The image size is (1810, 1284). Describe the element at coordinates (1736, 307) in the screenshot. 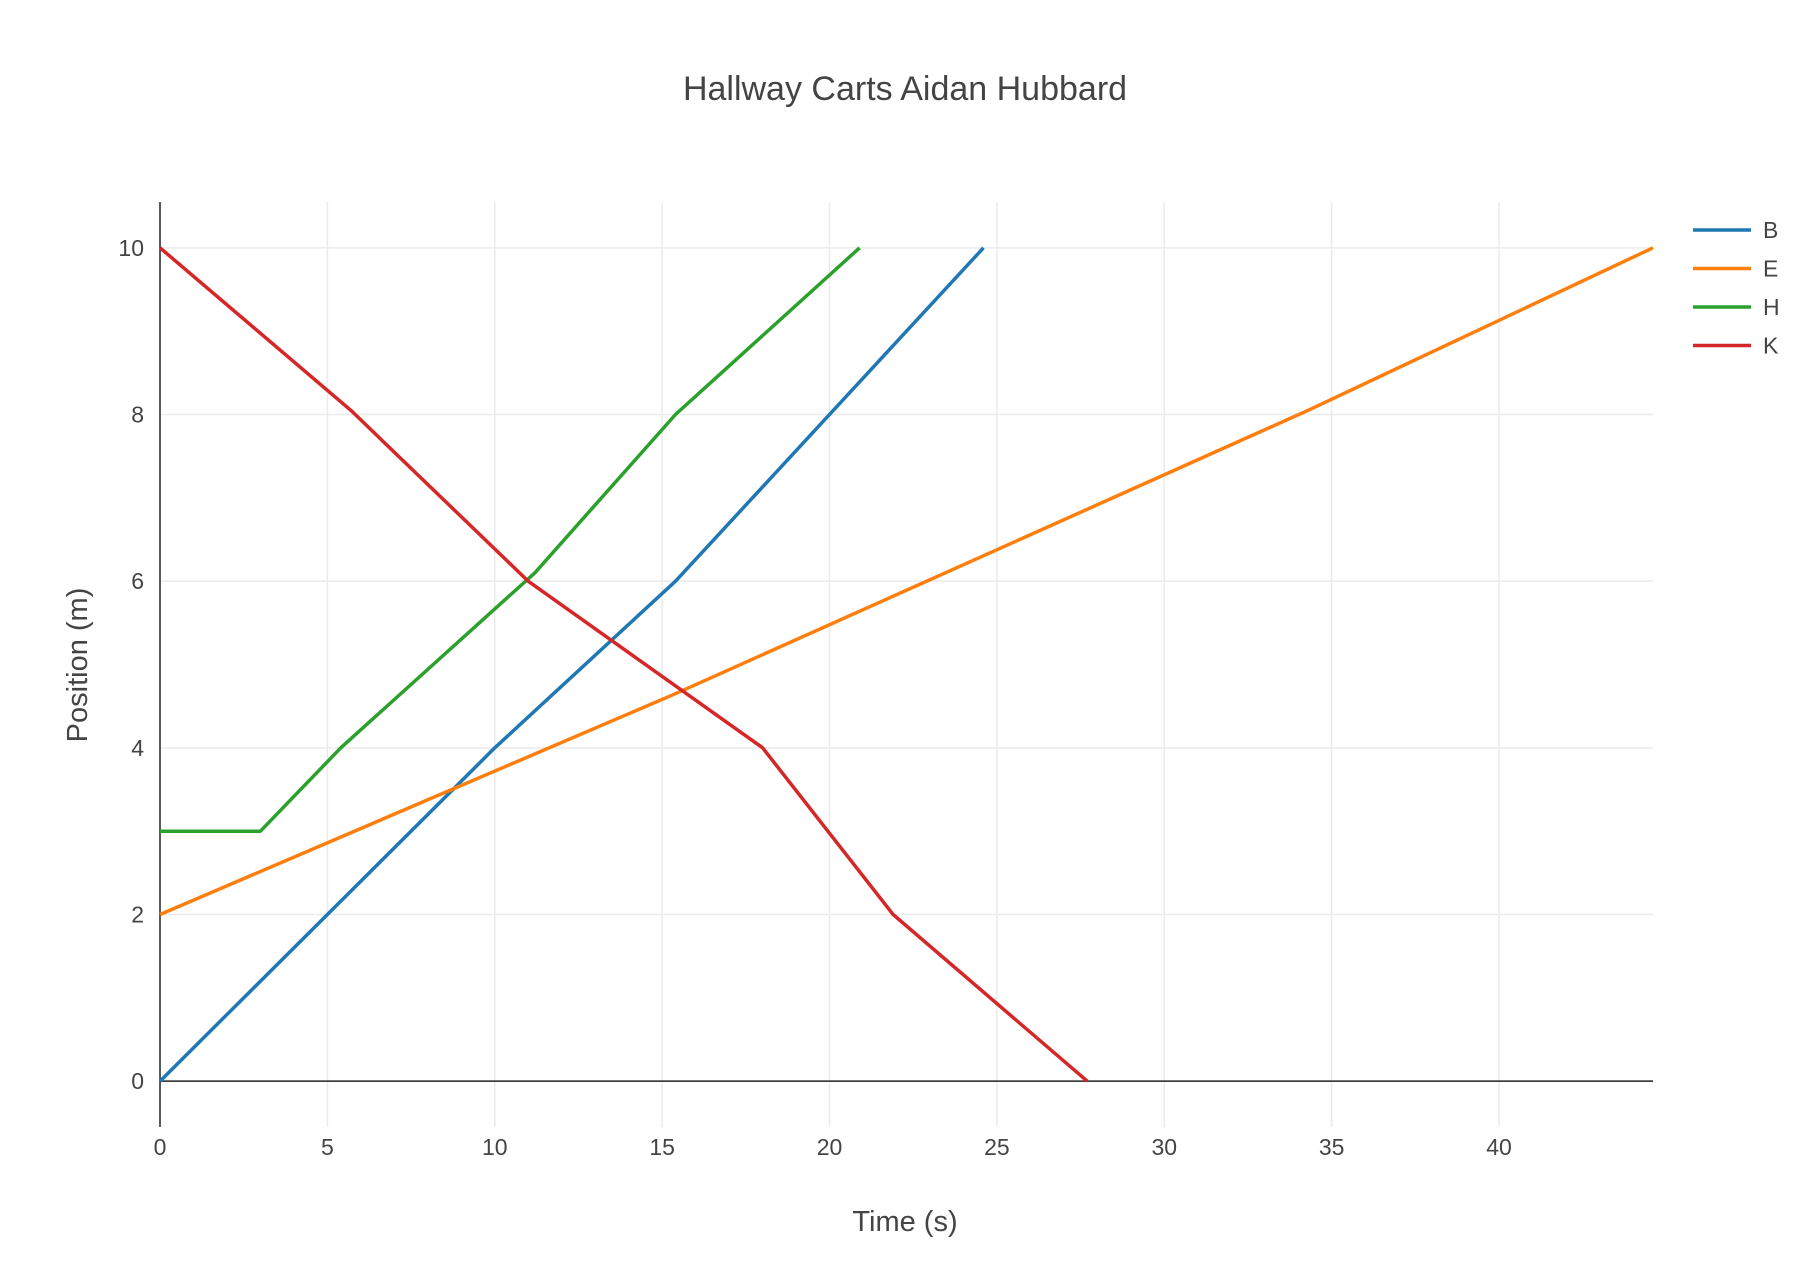

I see `legend-item-h: H` at that location.